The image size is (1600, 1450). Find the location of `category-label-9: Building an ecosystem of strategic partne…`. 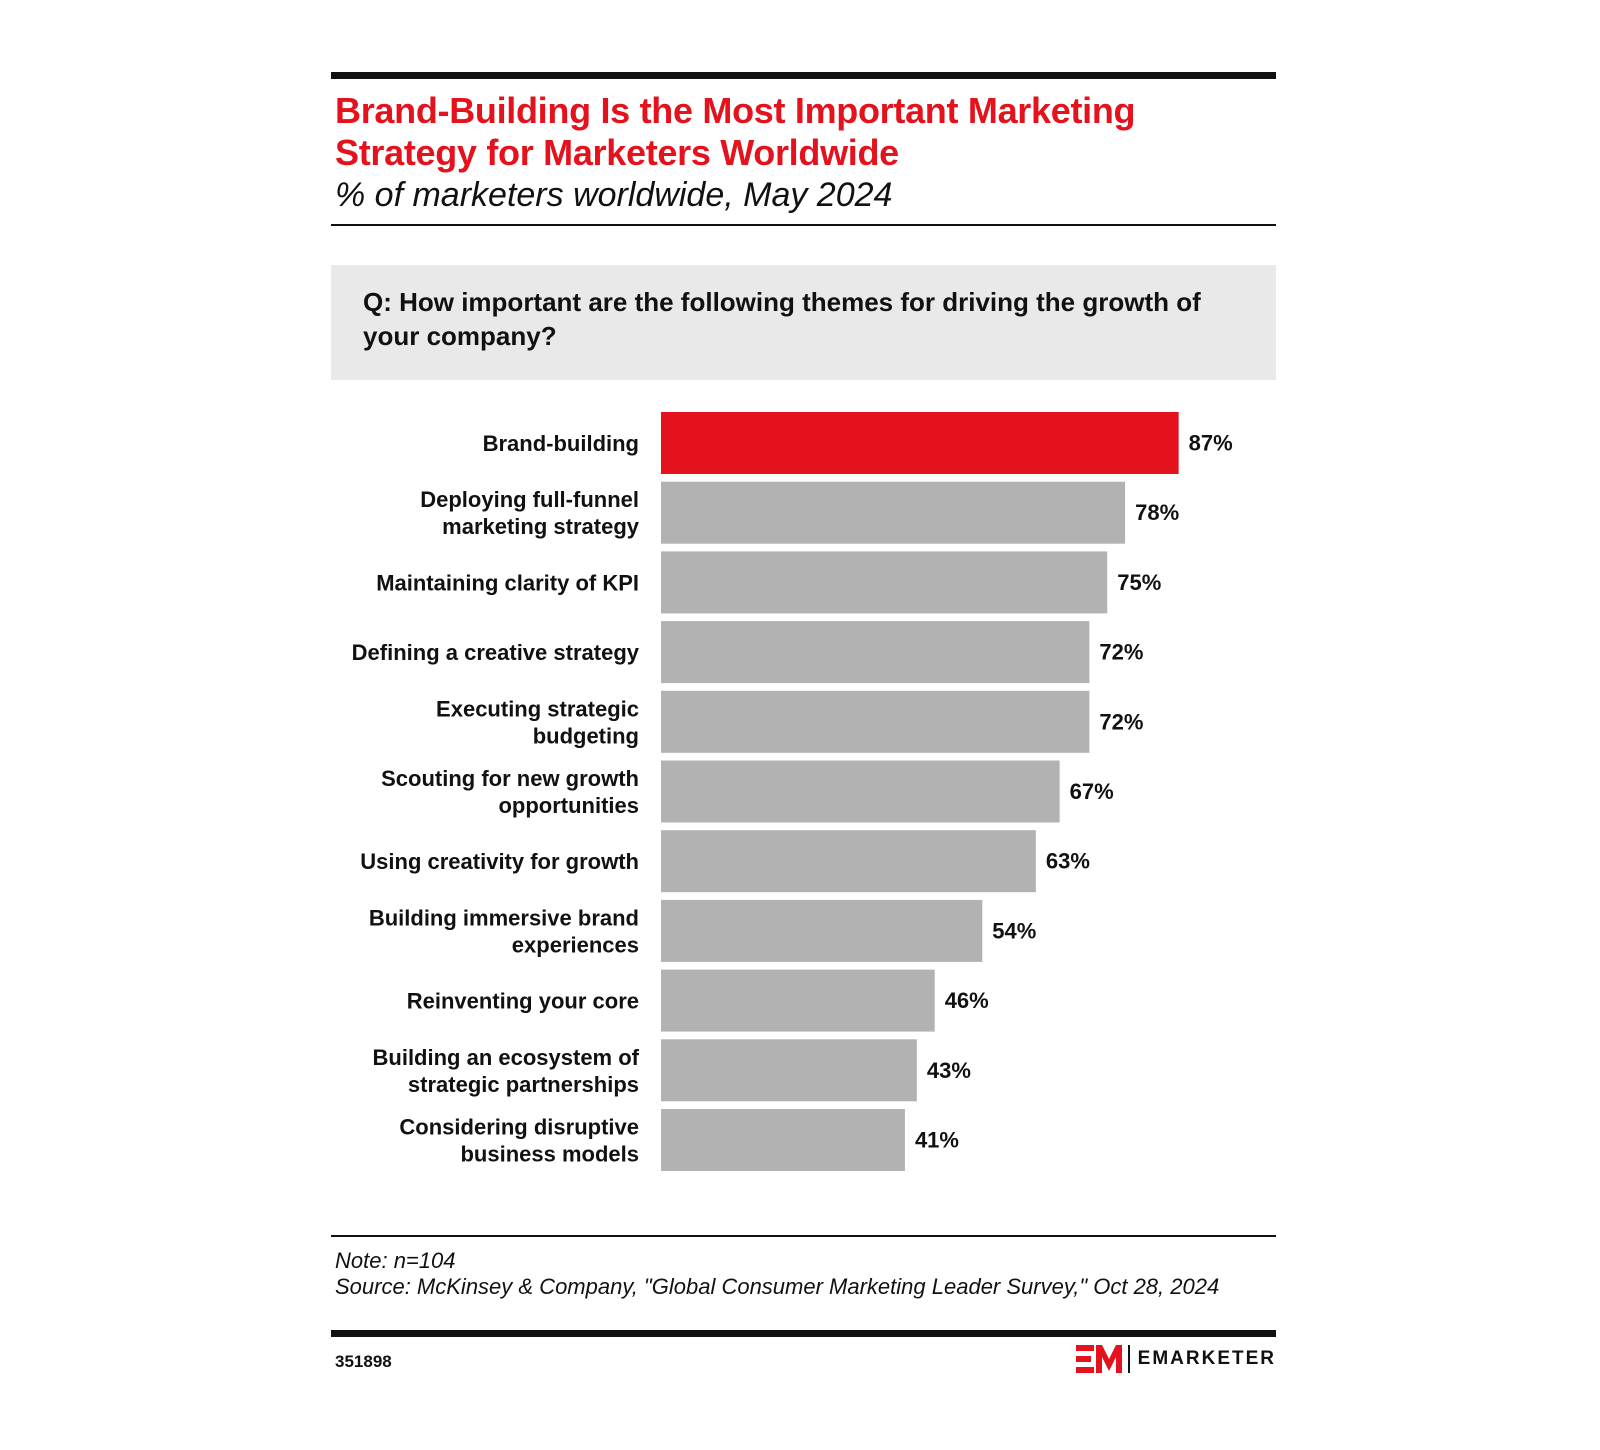

category-label-9: Building an ecosystem of strategic partne… is located at coordinates (506, 1070).